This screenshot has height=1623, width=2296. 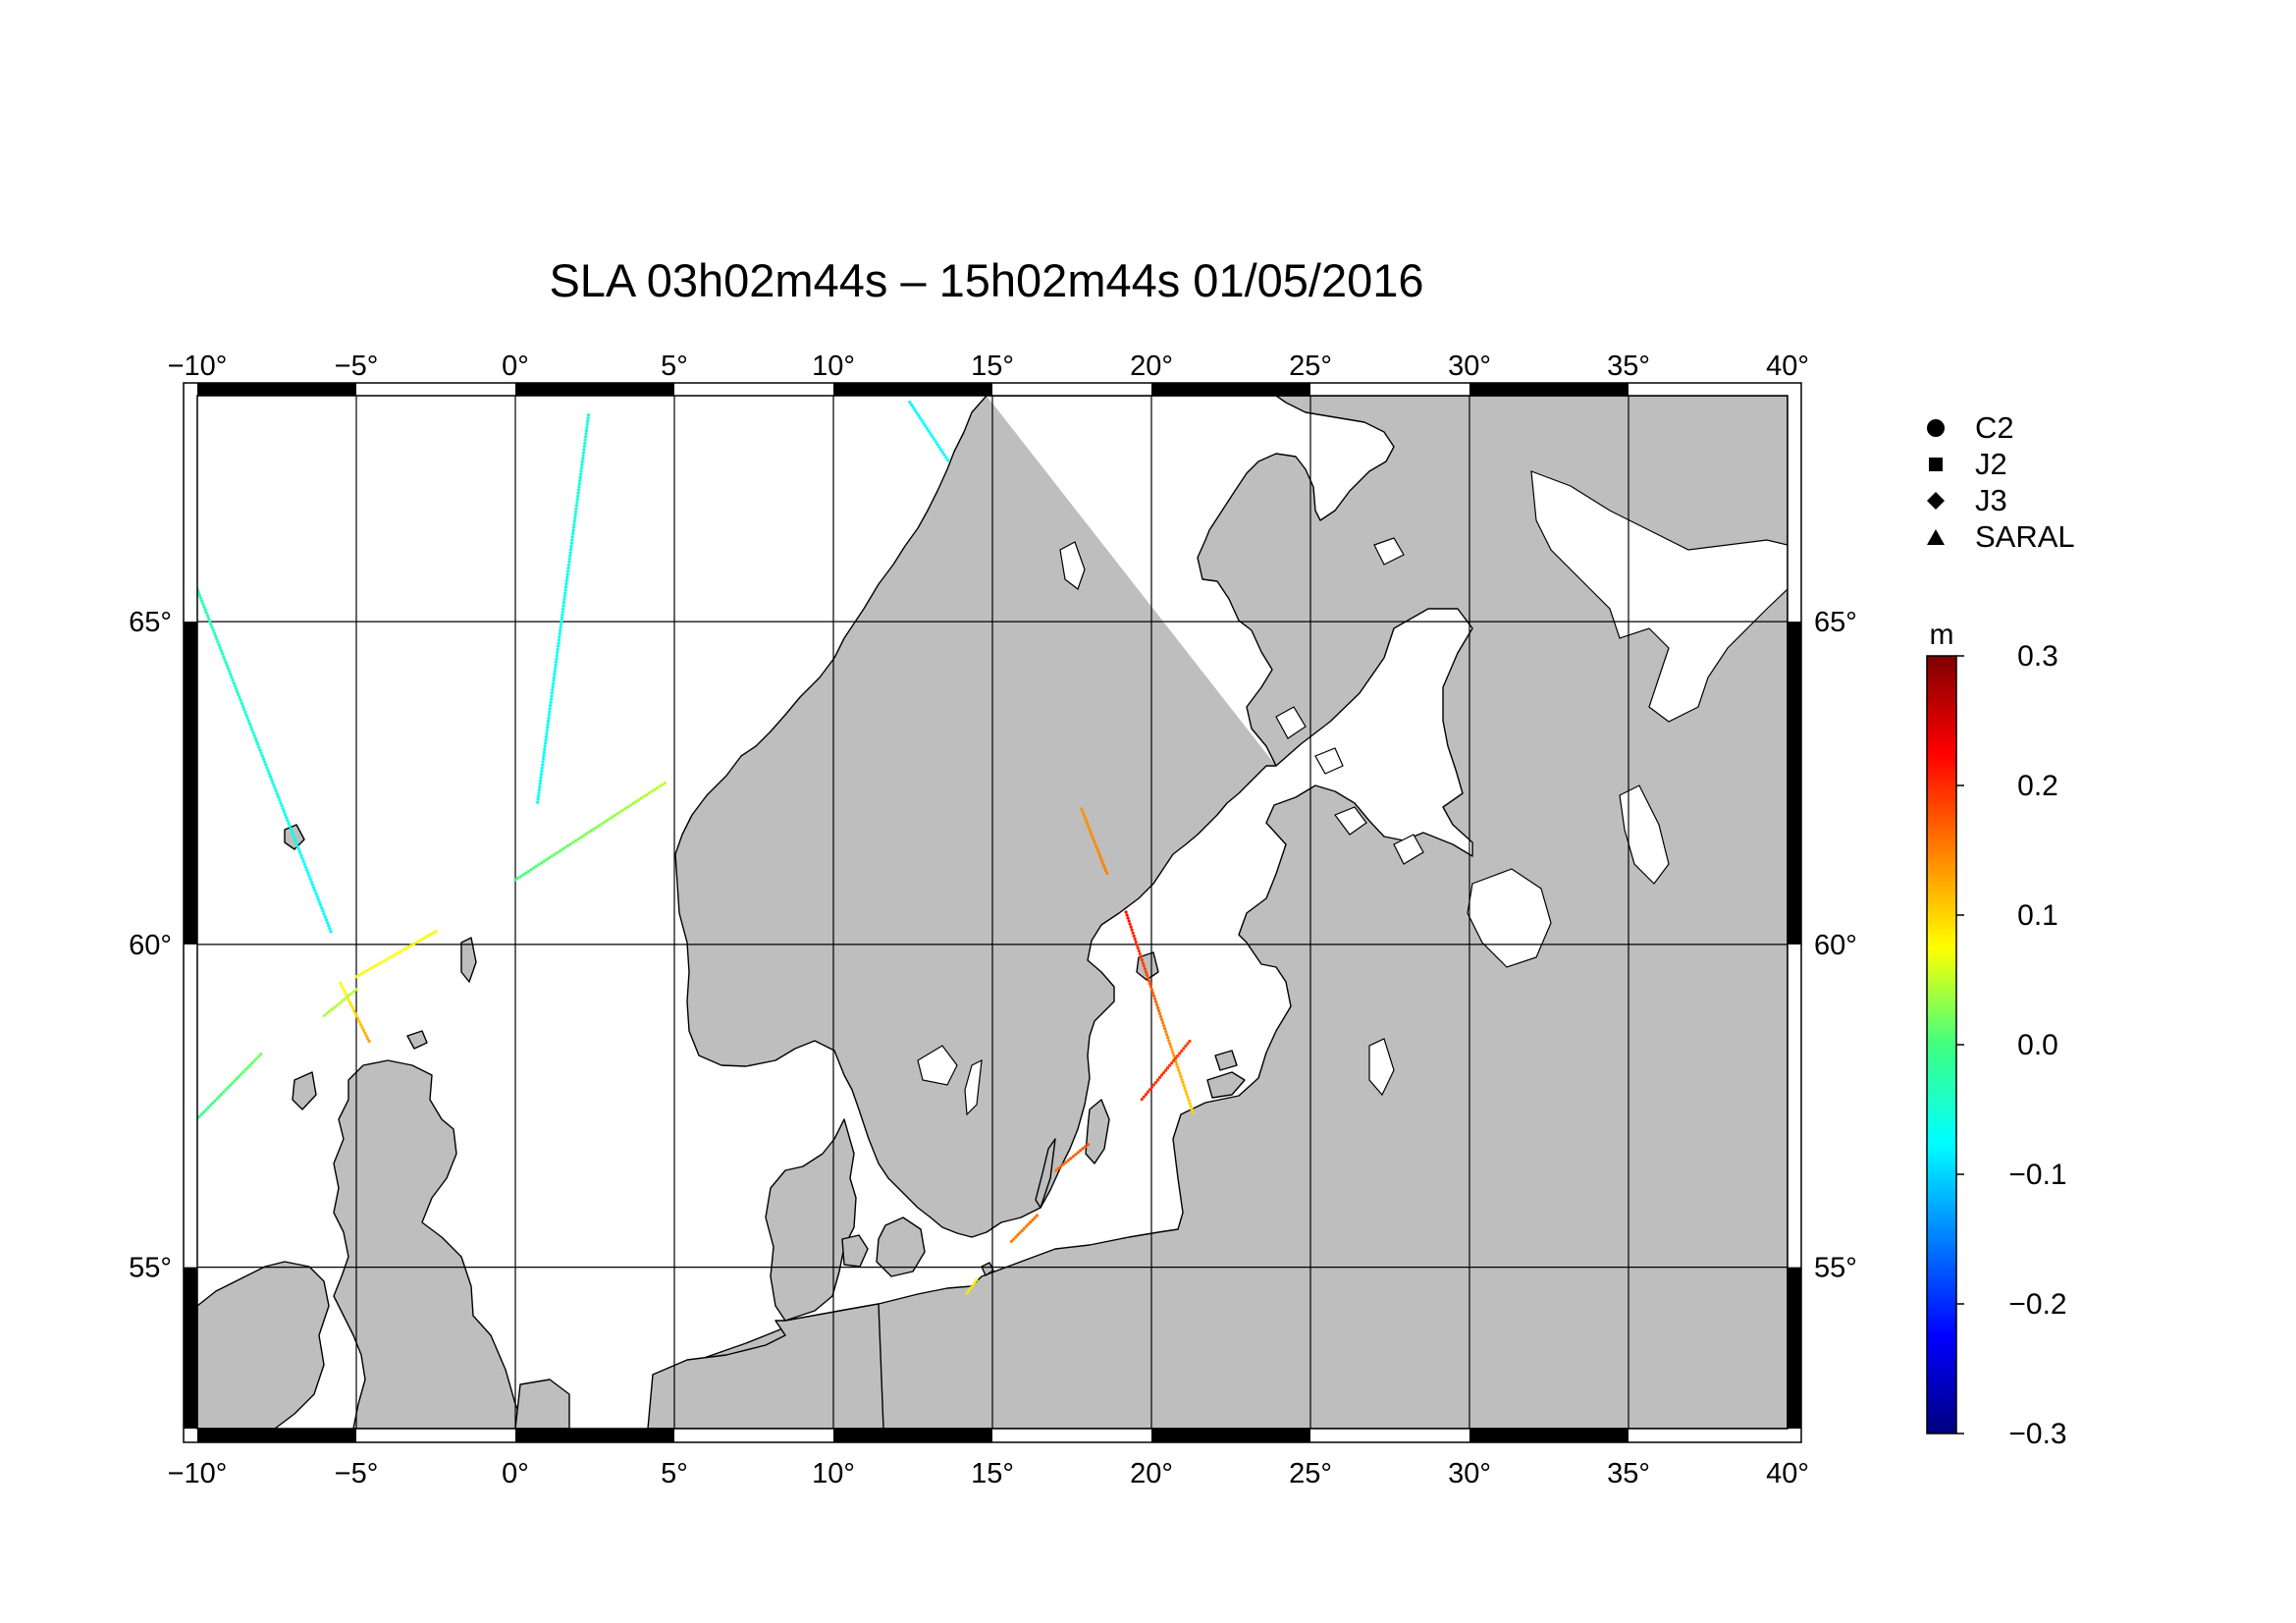 What do you see at coordinates (2037, 1434) in the screenshot?
I see `colorbar-tick-label: −0.3` at bounding box center [2037, 1434].